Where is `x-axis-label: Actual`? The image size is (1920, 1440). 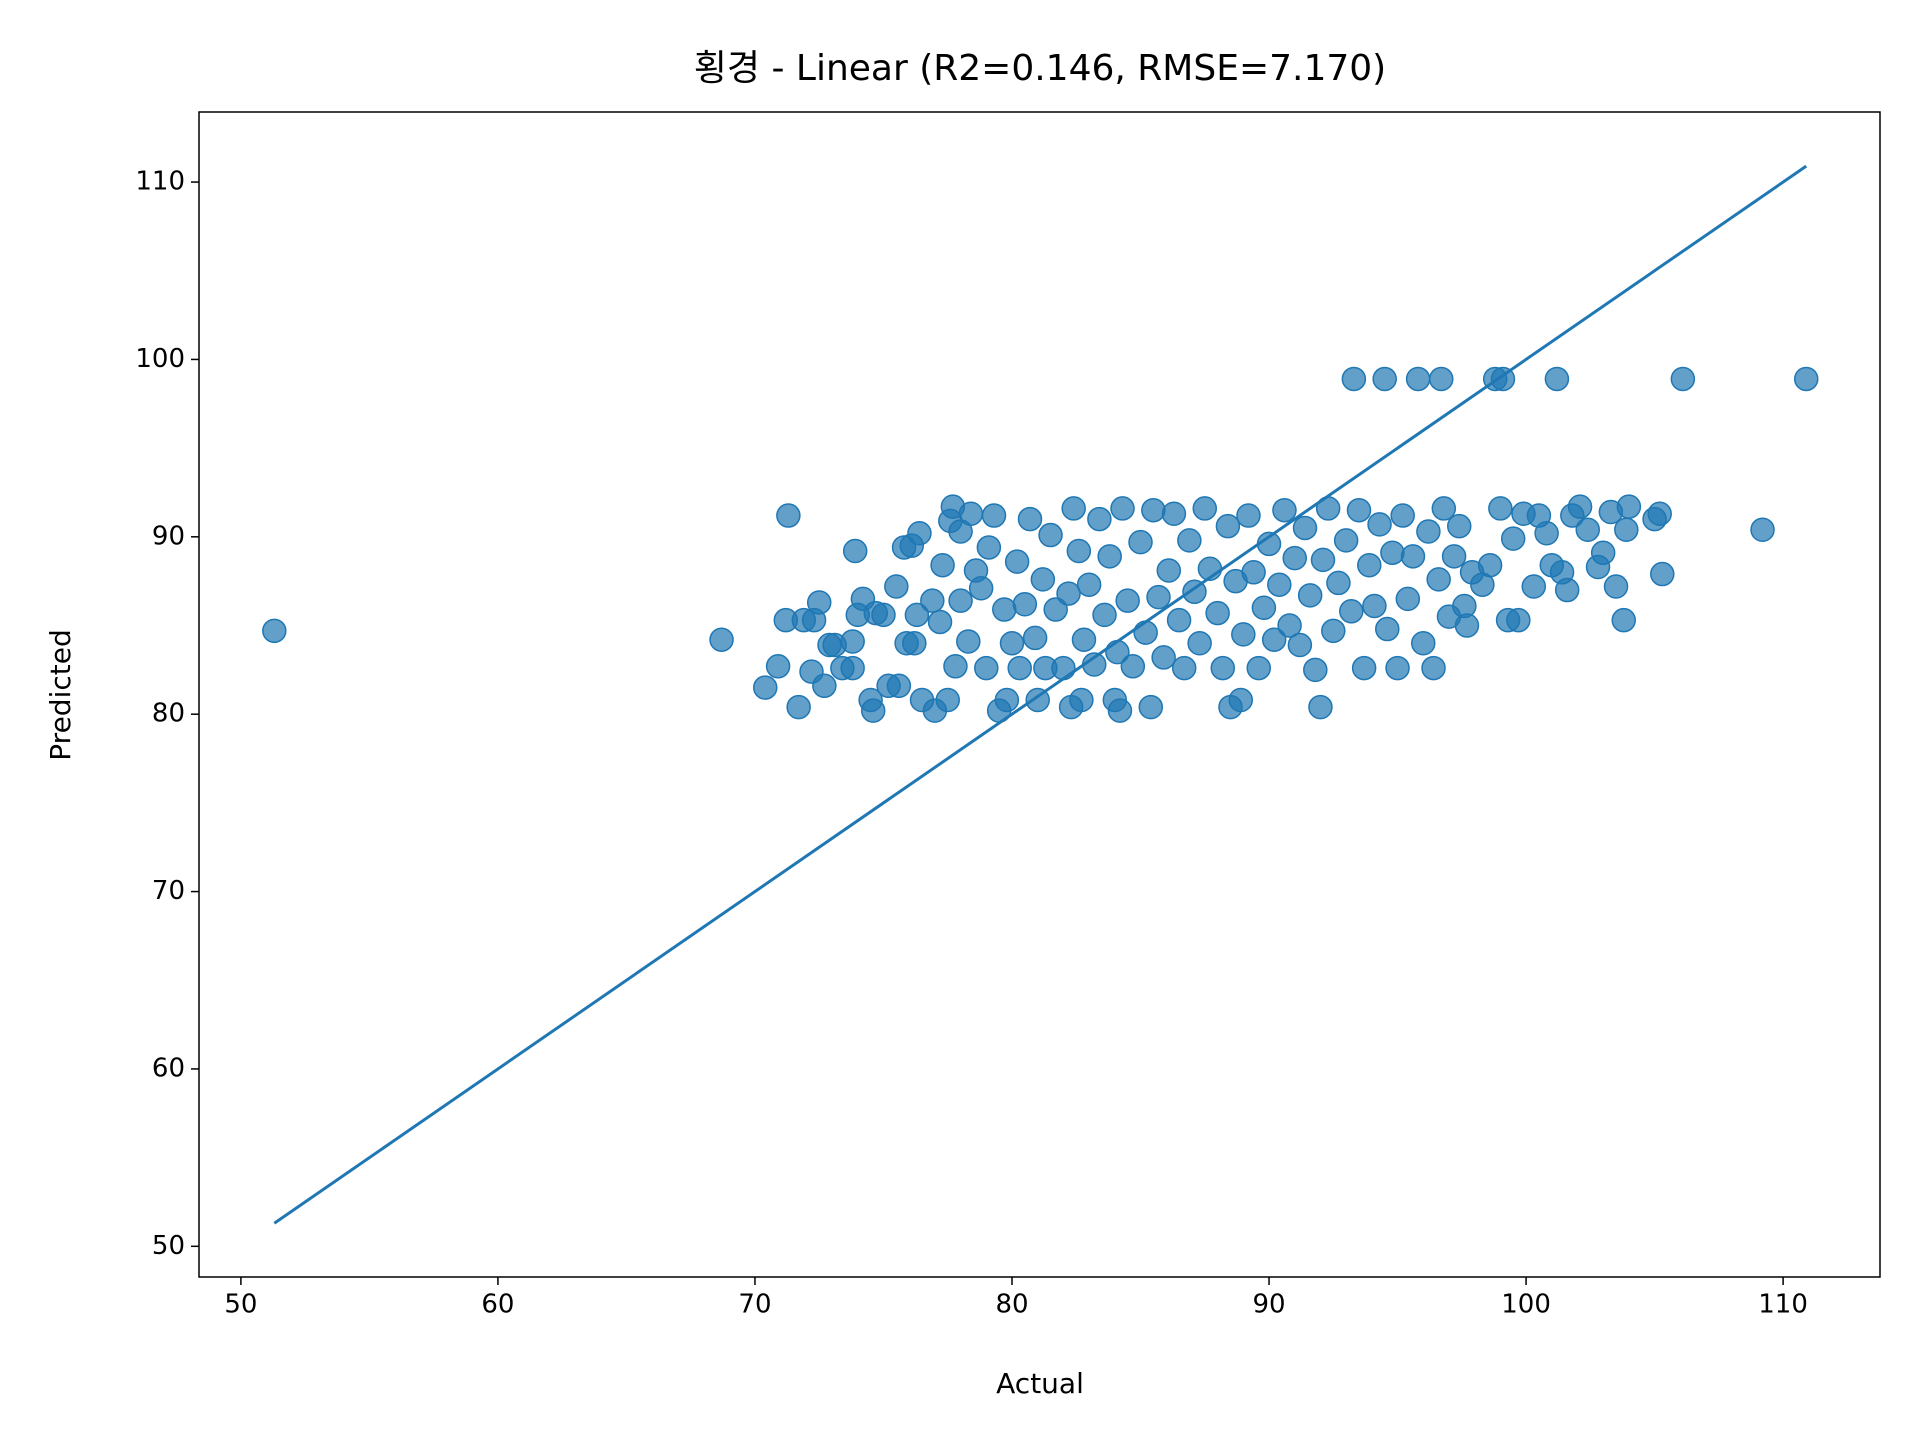 x-axis-label: Actual is located at coordinates (1040, 1383).